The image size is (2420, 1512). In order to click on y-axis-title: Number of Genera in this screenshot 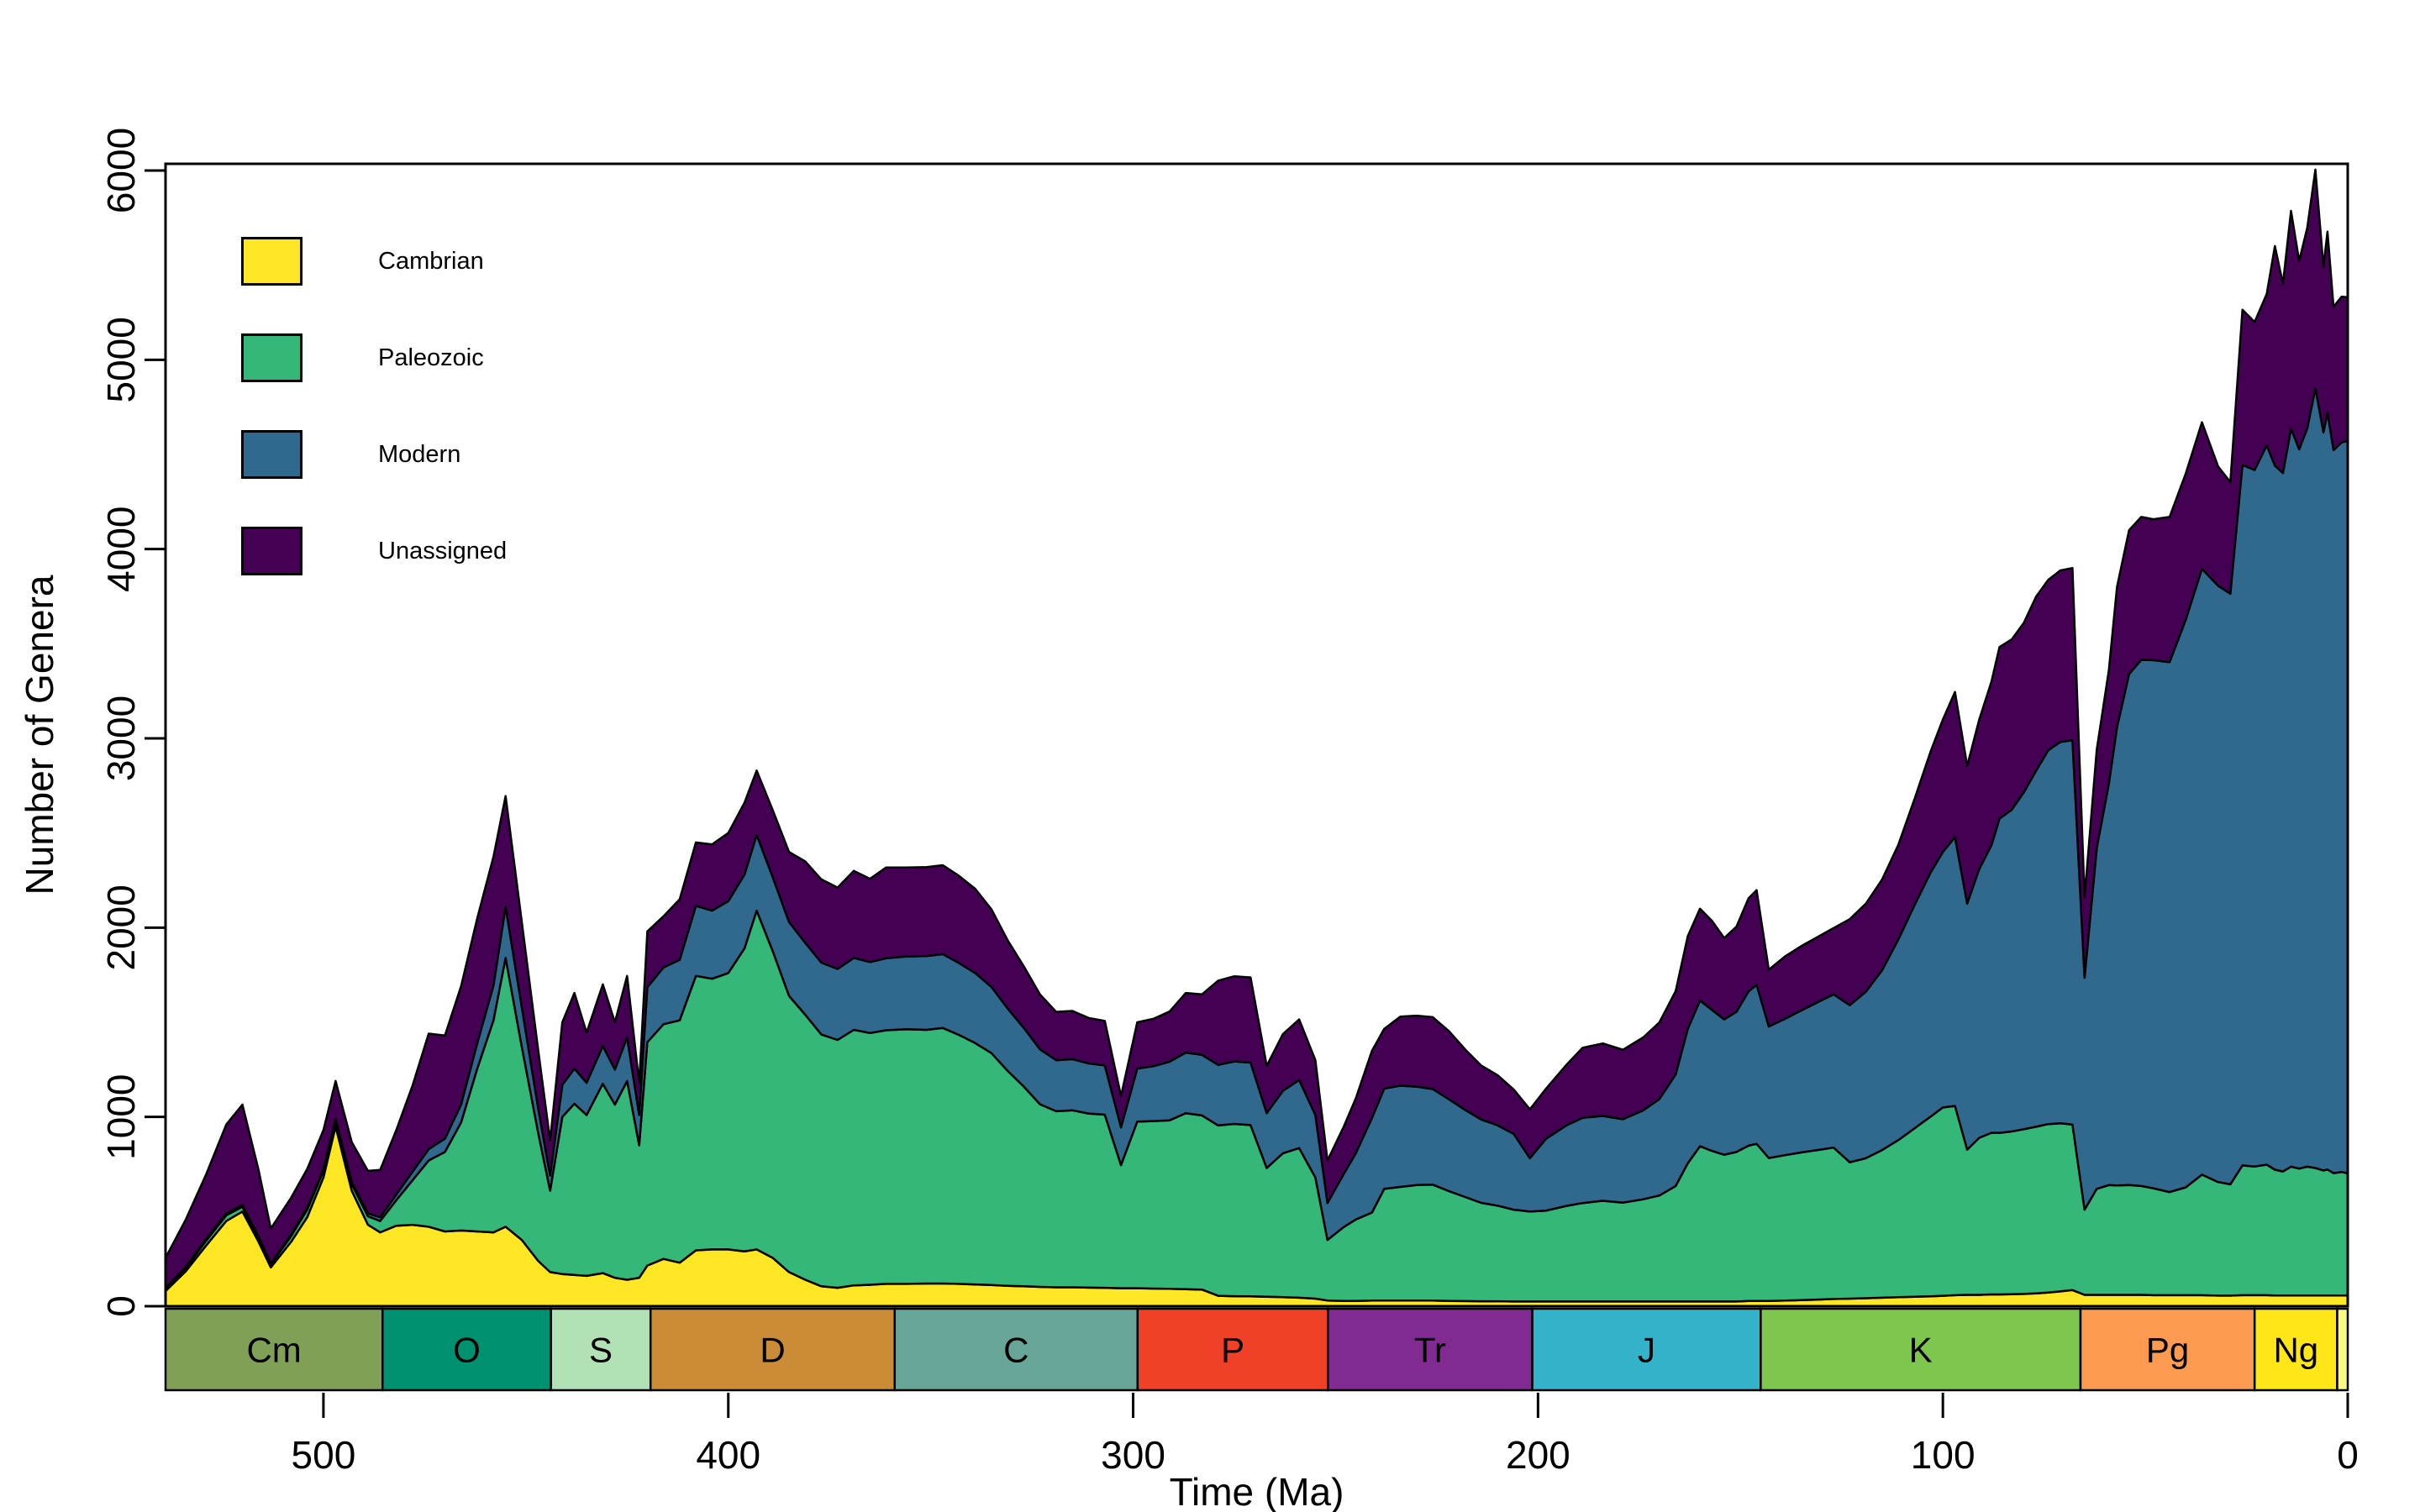, I will do `click(39, 735)`.